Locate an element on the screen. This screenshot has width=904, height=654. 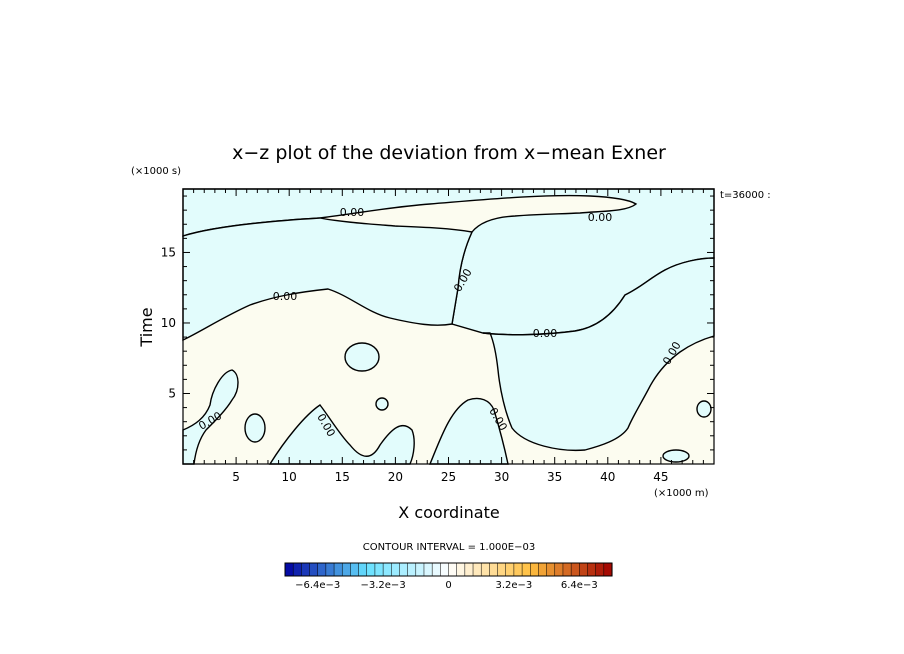
colorbar-frame is located at coordinates (448, 569).